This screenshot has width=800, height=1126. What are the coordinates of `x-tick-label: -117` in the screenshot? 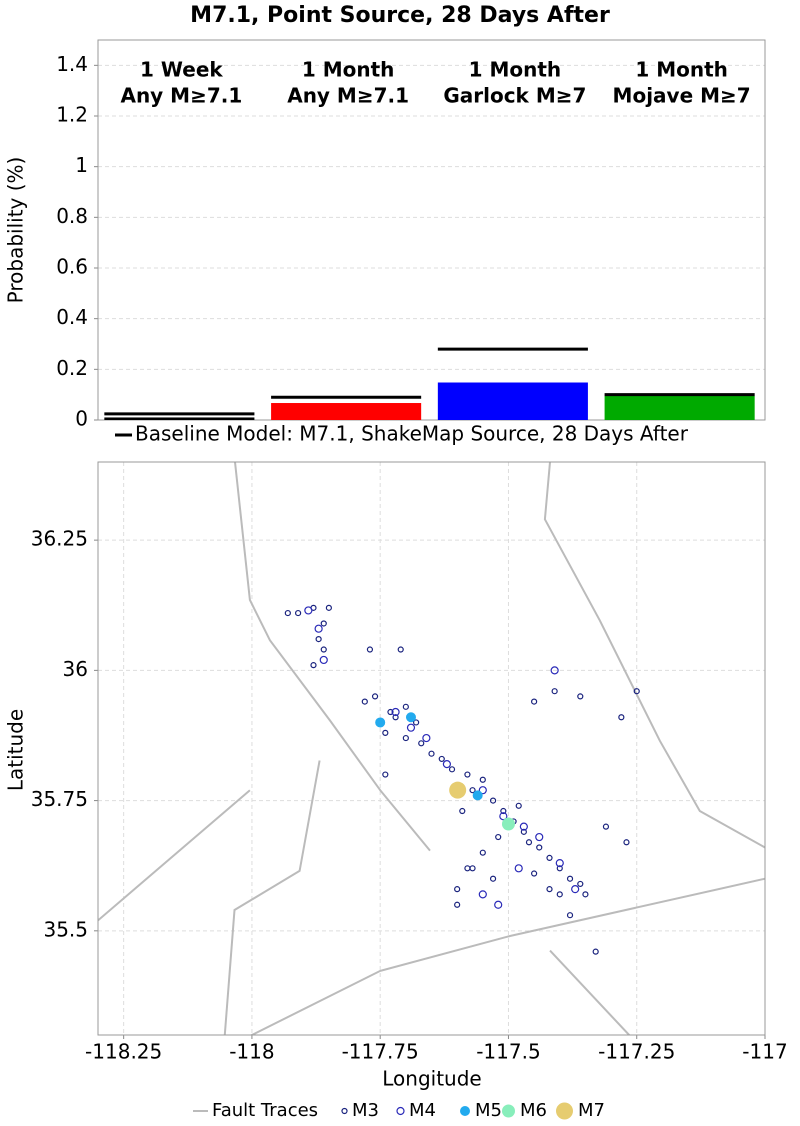 It's located at (764, 1052).